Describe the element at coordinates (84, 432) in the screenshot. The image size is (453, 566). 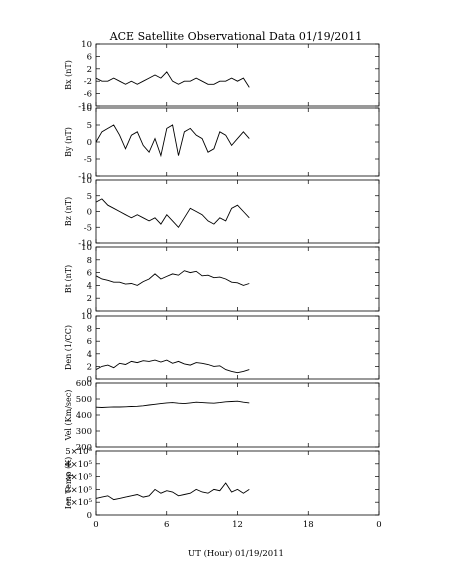
I see `y-tick-label: 300` at that location.